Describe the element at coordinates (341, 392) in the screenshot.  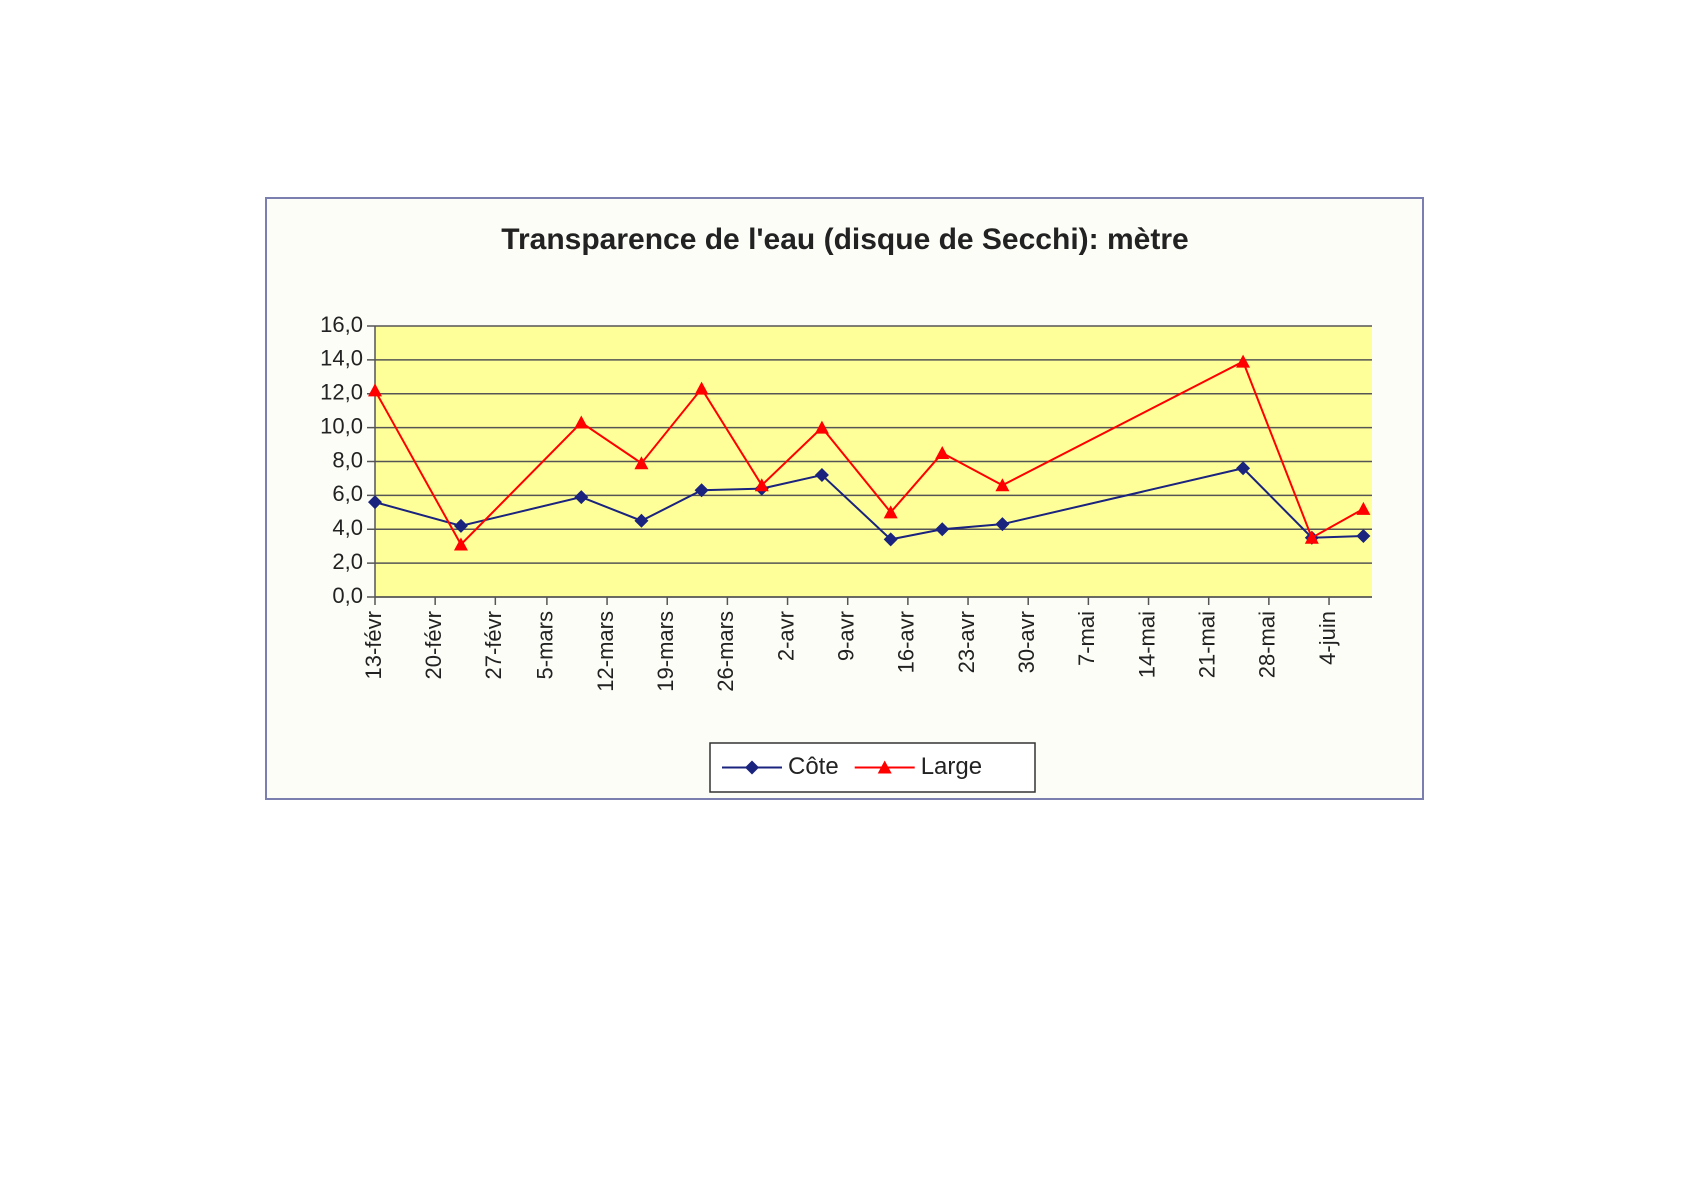
I see `y-tick-label: 12,0` at that location.